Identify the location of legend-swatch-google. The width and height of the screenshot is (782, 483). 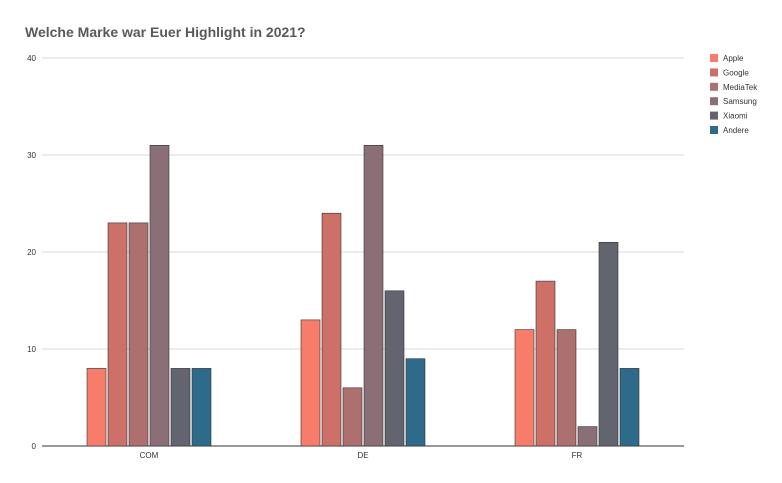
(714, 72).